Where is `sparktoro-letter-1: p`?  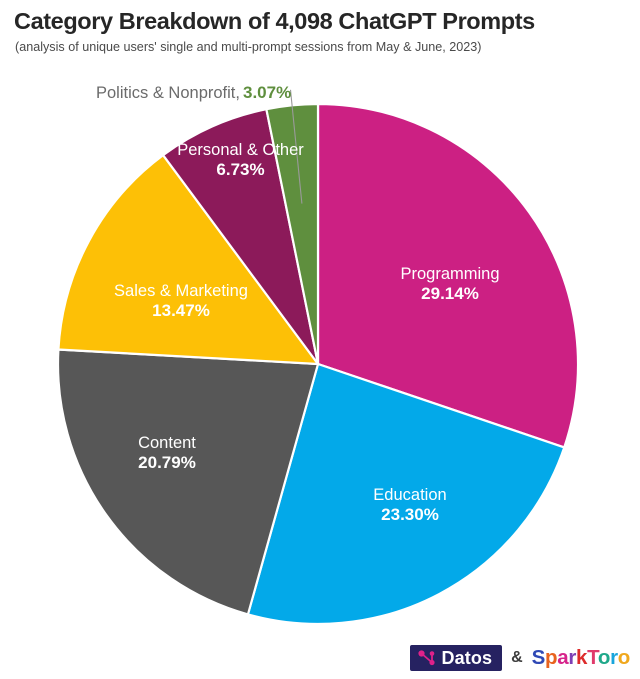
sparktoro-letter-1: p is located at coordinates (551, 657).